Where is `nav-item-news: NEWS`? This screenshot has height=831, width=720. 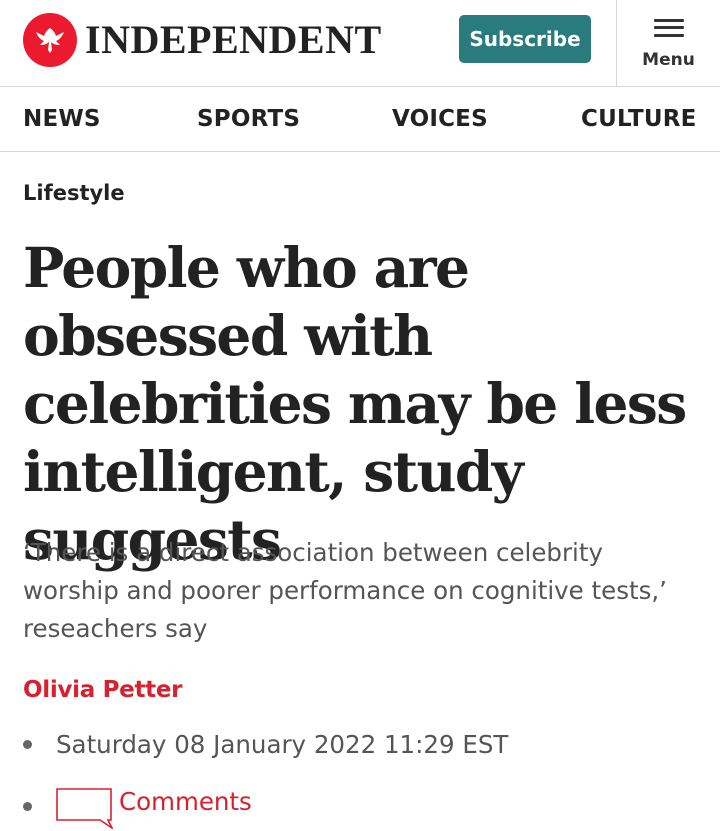 nav-item-news: NEWS is located at coordinates (62, 119).